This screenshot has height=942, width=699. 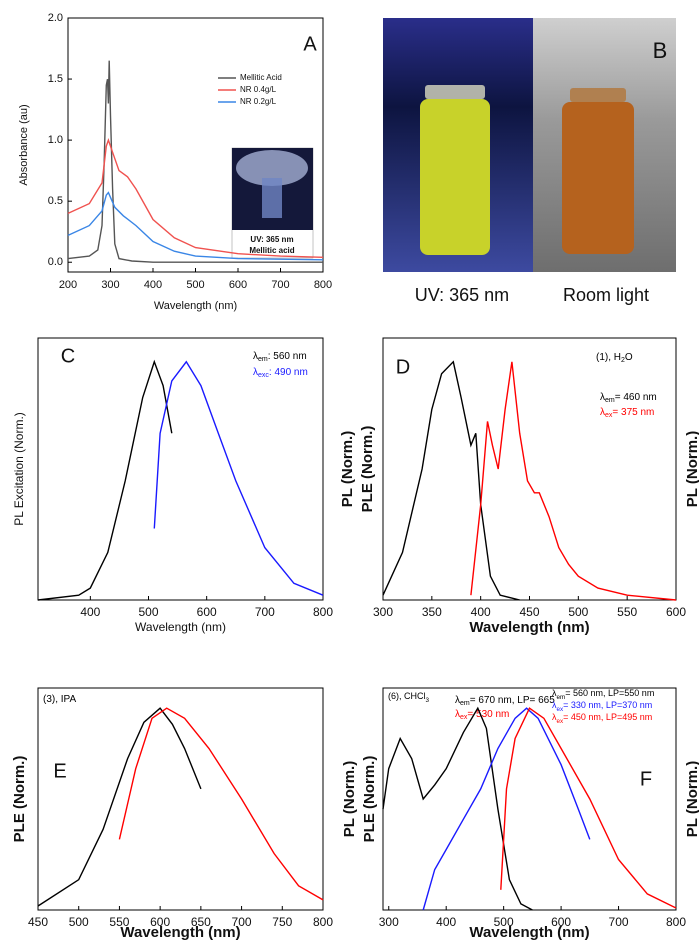 I want to click on x-tick-label: 750, so click(x=282, y=922).